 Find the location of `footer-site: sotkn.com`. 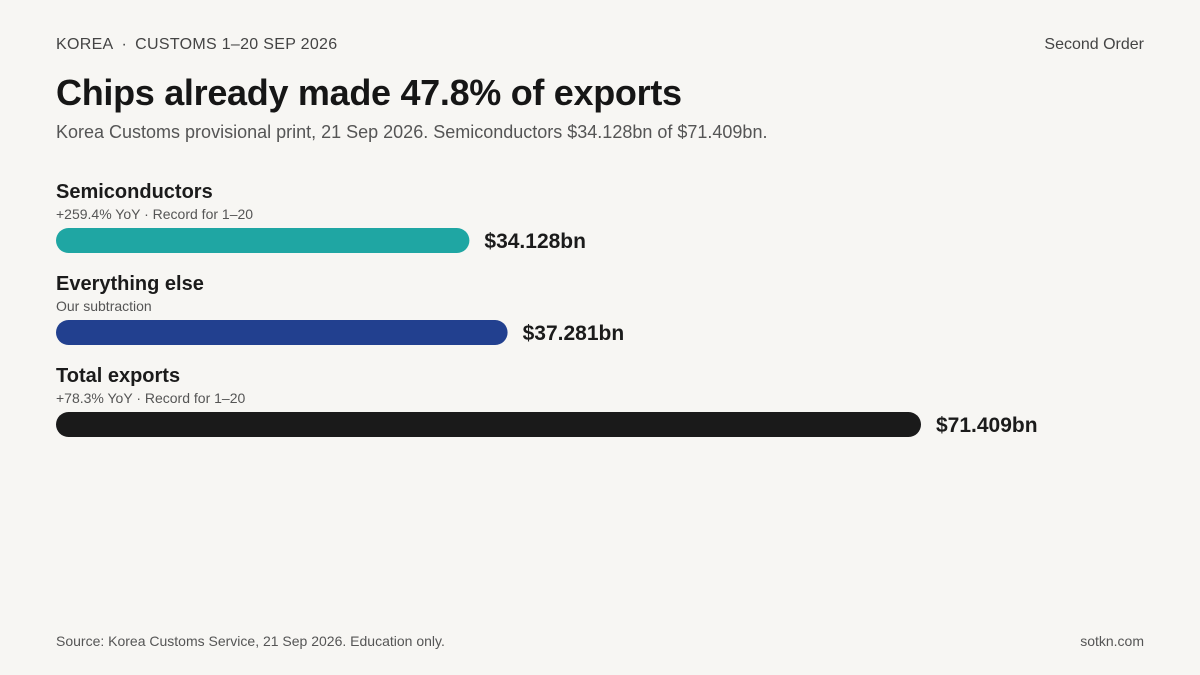

footer-site: sotkn.com is located at coordinates (1112, 641).